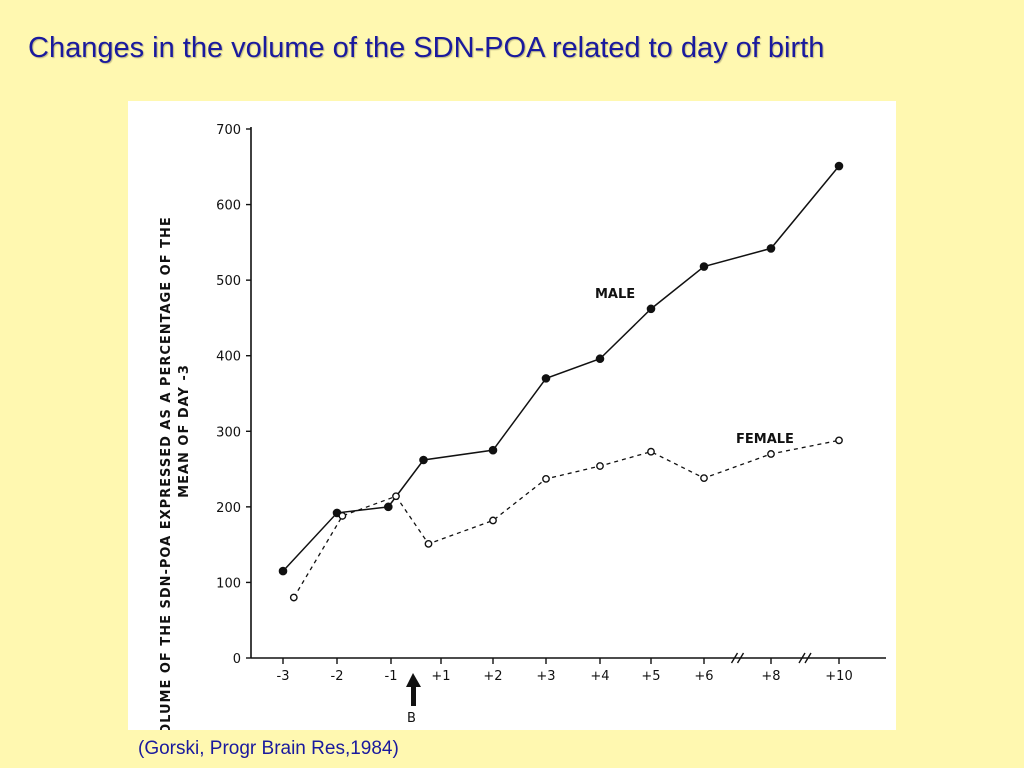 The width and height of the screenshot is (1024, 768). Describe the element at coordinates (703, 676) in the screenshot. I see `x-tick-label-+6: +6` at that location.